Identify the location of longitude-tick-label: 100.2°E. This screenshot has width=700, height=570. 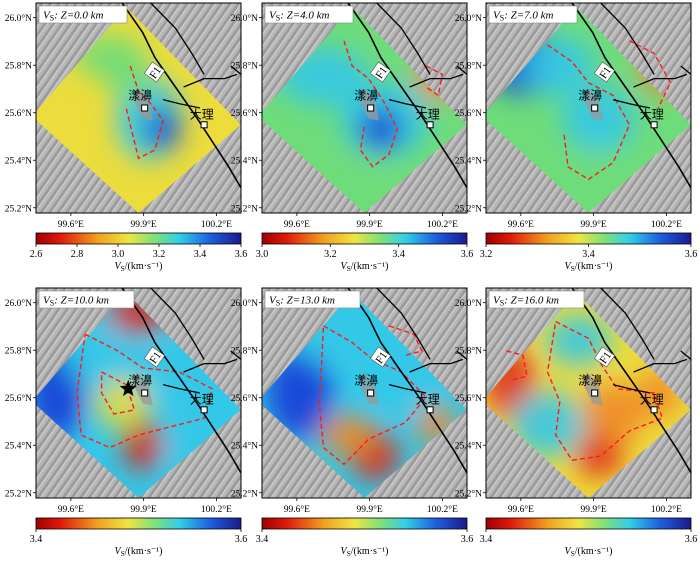
(216, 224).